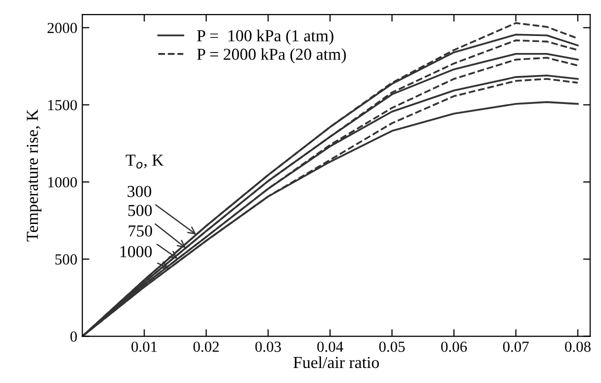  Describe the element at coordinates (454, 347) in the screenshot. I see `x-tick-label: 0.06` at that location.